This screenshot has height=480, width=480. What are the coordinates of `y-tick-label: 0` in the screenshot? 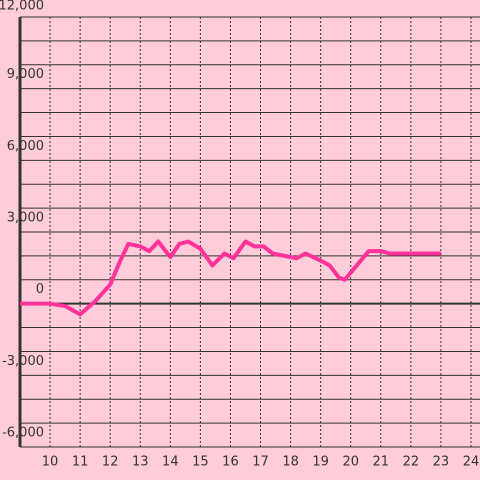 It's located at (40, 289).